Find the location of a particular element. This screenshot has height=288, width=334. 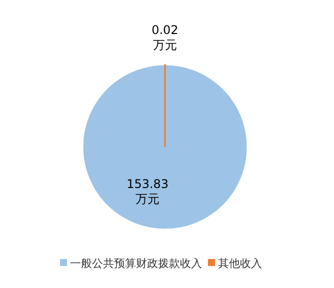

data-label: 153.83 万元 is located at coordinates (147, 191).